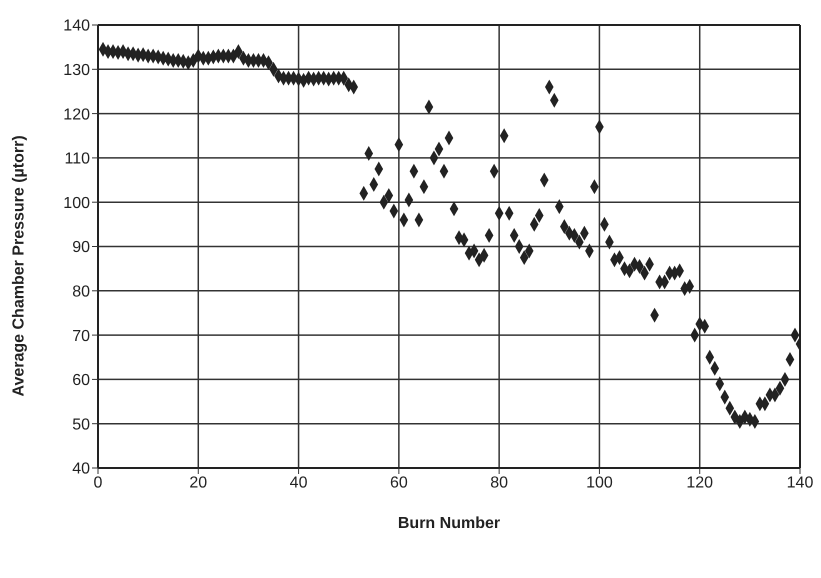 The width and height of the screenshot is (821, 578). What do you see at coordinates (98, 483) in the screenshot?
I see `x-tick-label: 0` at bounding box center [98, 483].